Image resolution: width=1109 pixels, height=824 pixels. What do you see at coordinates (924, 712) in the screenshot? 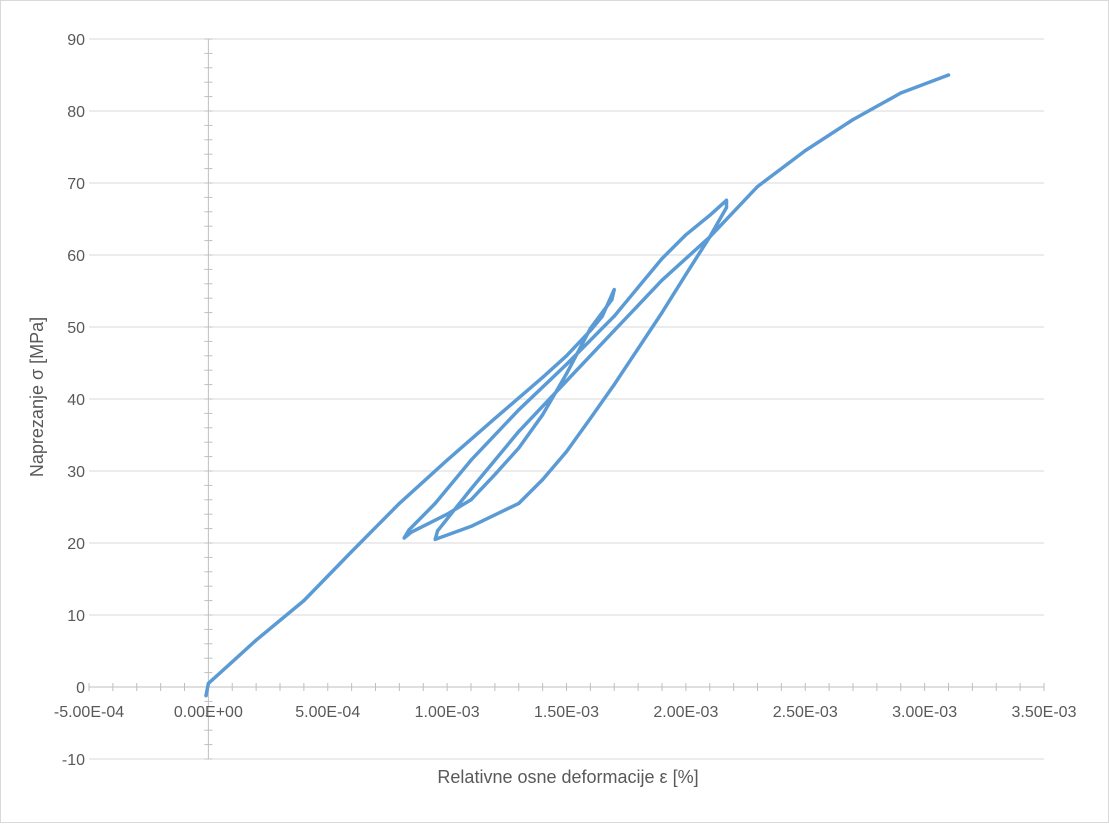
I see `x-tick-label: 3.00E-03` at bounding box center [924, 712].